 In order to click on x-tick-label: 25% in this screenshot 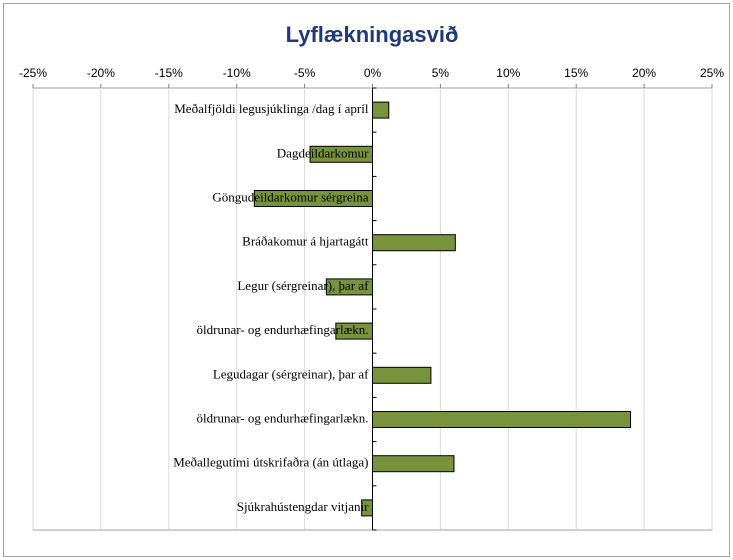, I will do `click(712, 73)`.